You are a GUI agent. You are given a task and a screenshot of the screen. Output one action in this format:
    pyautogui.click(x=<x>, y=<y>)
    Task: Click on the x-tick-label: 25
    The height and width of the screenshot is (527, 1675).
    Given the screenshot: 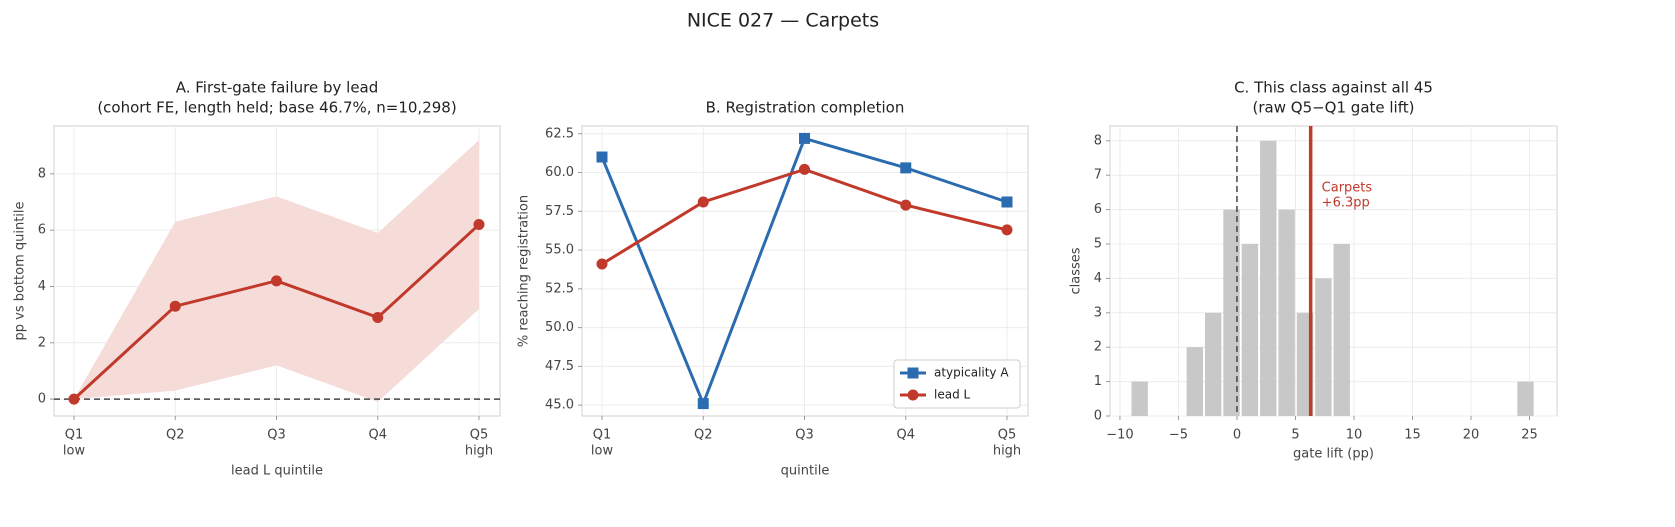 What is the action you would take?
    pyautogui.click(x=1529, y=435)
    